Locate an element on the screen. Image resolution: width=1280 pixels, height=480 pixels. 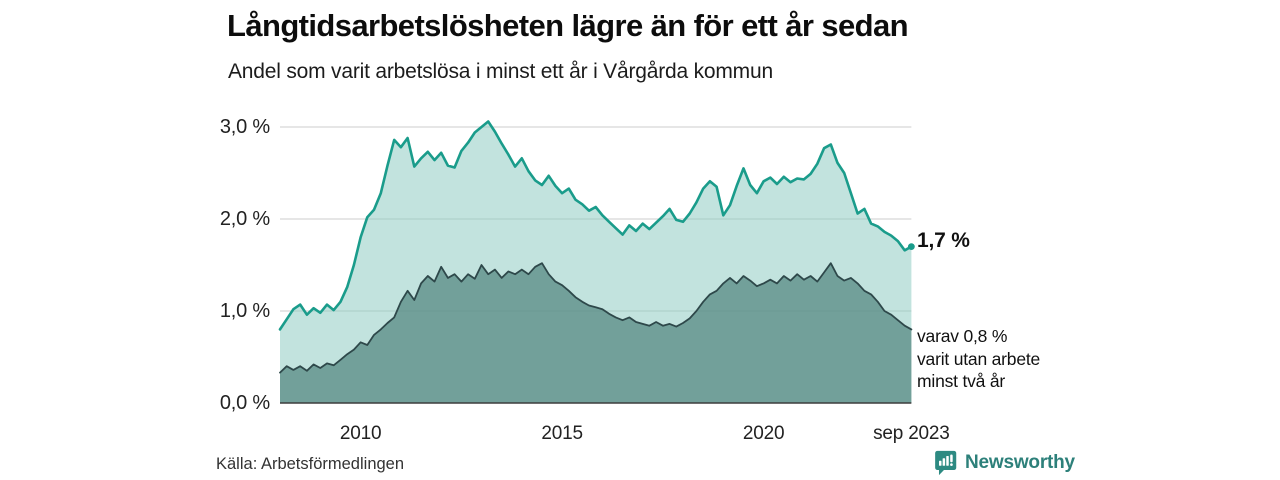
newsworthy-logo-text: Newsworthy is located at coordinates (1020, 462).